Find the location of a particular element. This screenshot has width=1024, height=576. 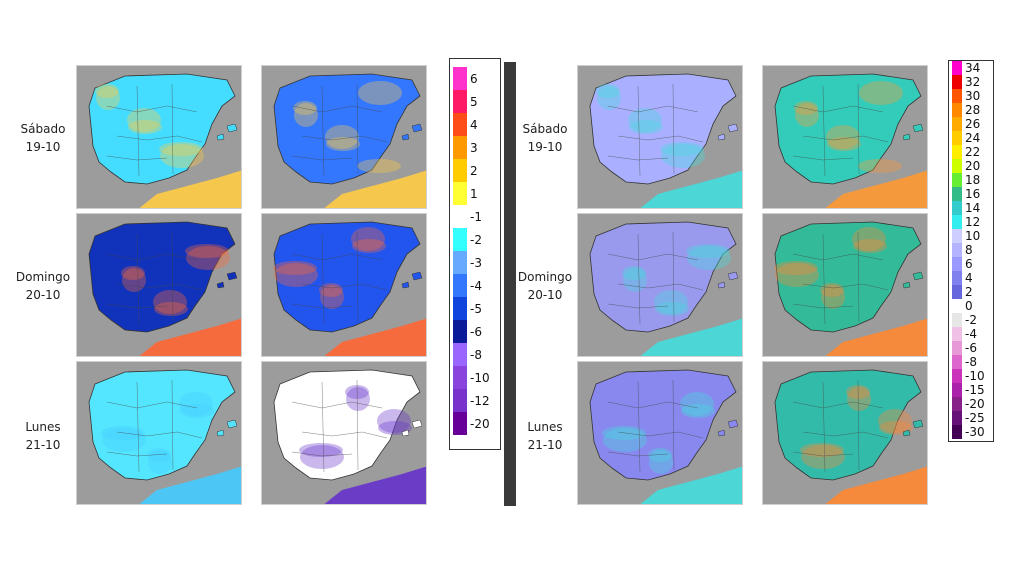

right-row-label-mon: Lunes 21-10 is located at coordinates (545, 436).